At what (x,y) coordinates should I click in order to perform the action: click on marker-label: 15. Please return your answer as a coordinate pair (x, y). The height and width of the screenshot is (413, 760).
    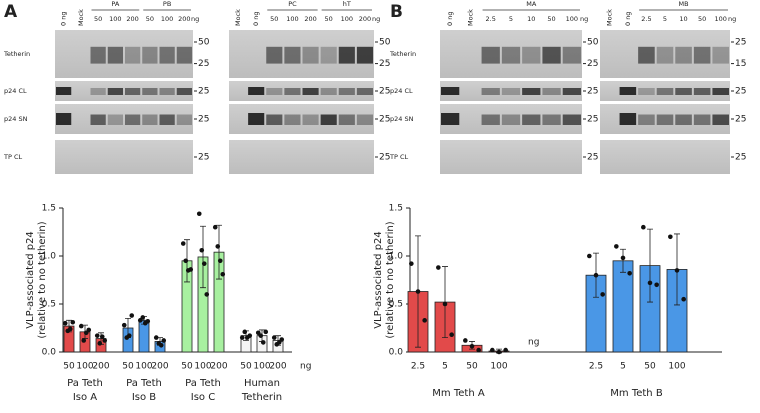
    Looking at the image, I should click on (740, 64).